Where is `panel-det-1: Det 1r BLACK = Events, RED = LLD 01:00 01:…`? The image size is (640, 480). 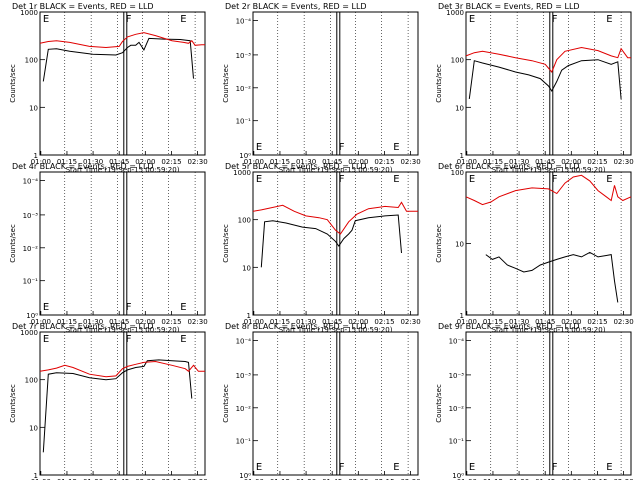
panel-det-1: Det 1r BLACK = Events, RED = LLD 01:00 01:… is located at coordinates (108, 88).